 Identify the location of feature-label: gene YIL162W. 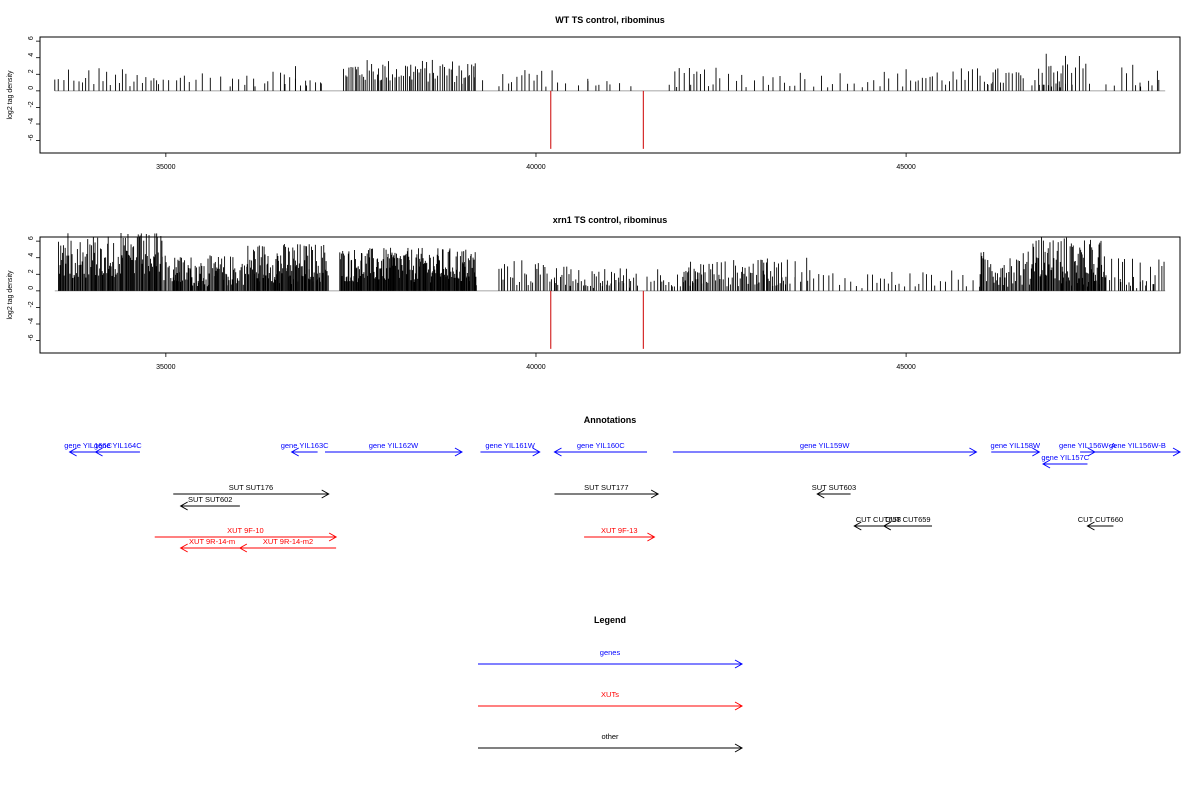
(394, 445).